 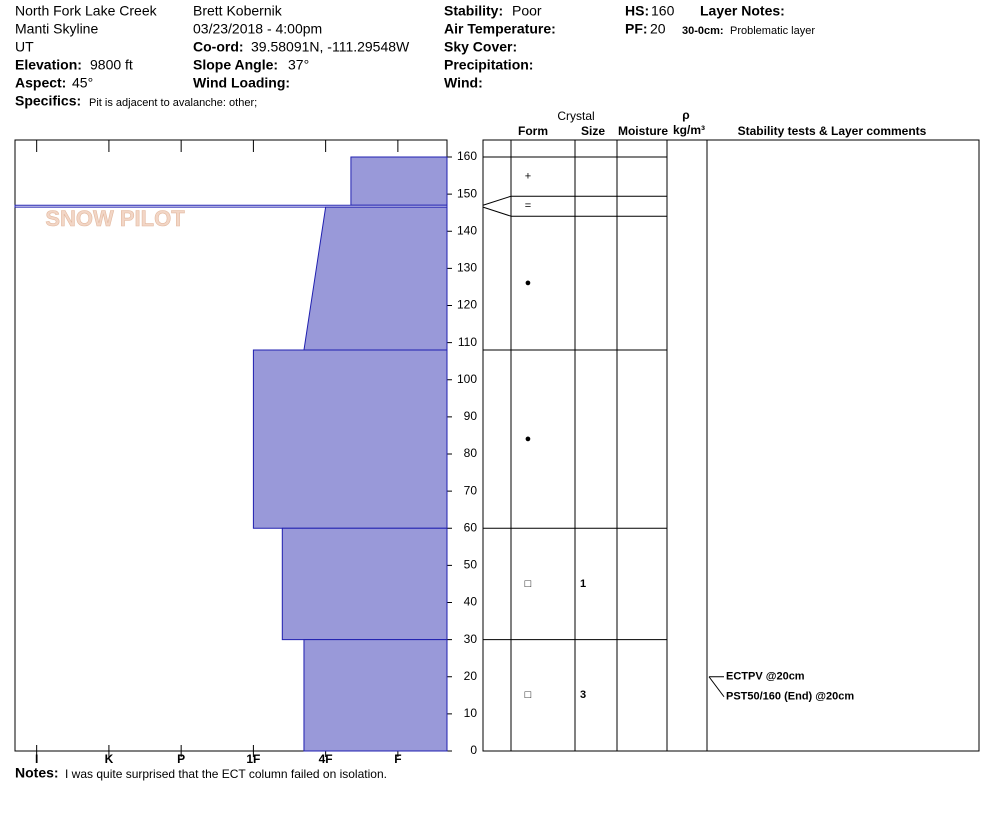 What do you see at coordinates (173, 103) in the screenshot?
I see `field-value: Pit is adjacent to avalanche: other;` at bounding box center [173, 103].